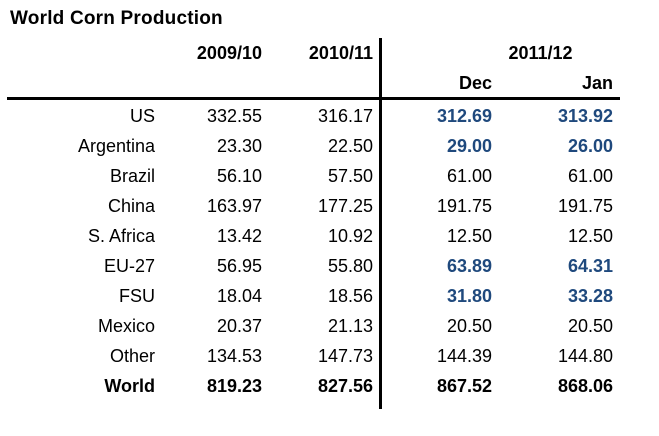 The height and width of the screenshot is (436, 659). What do you see at coordinates (590, 175) in the screenshot?
I see `value-jan: 61.00` at bounding box center [590, 175].